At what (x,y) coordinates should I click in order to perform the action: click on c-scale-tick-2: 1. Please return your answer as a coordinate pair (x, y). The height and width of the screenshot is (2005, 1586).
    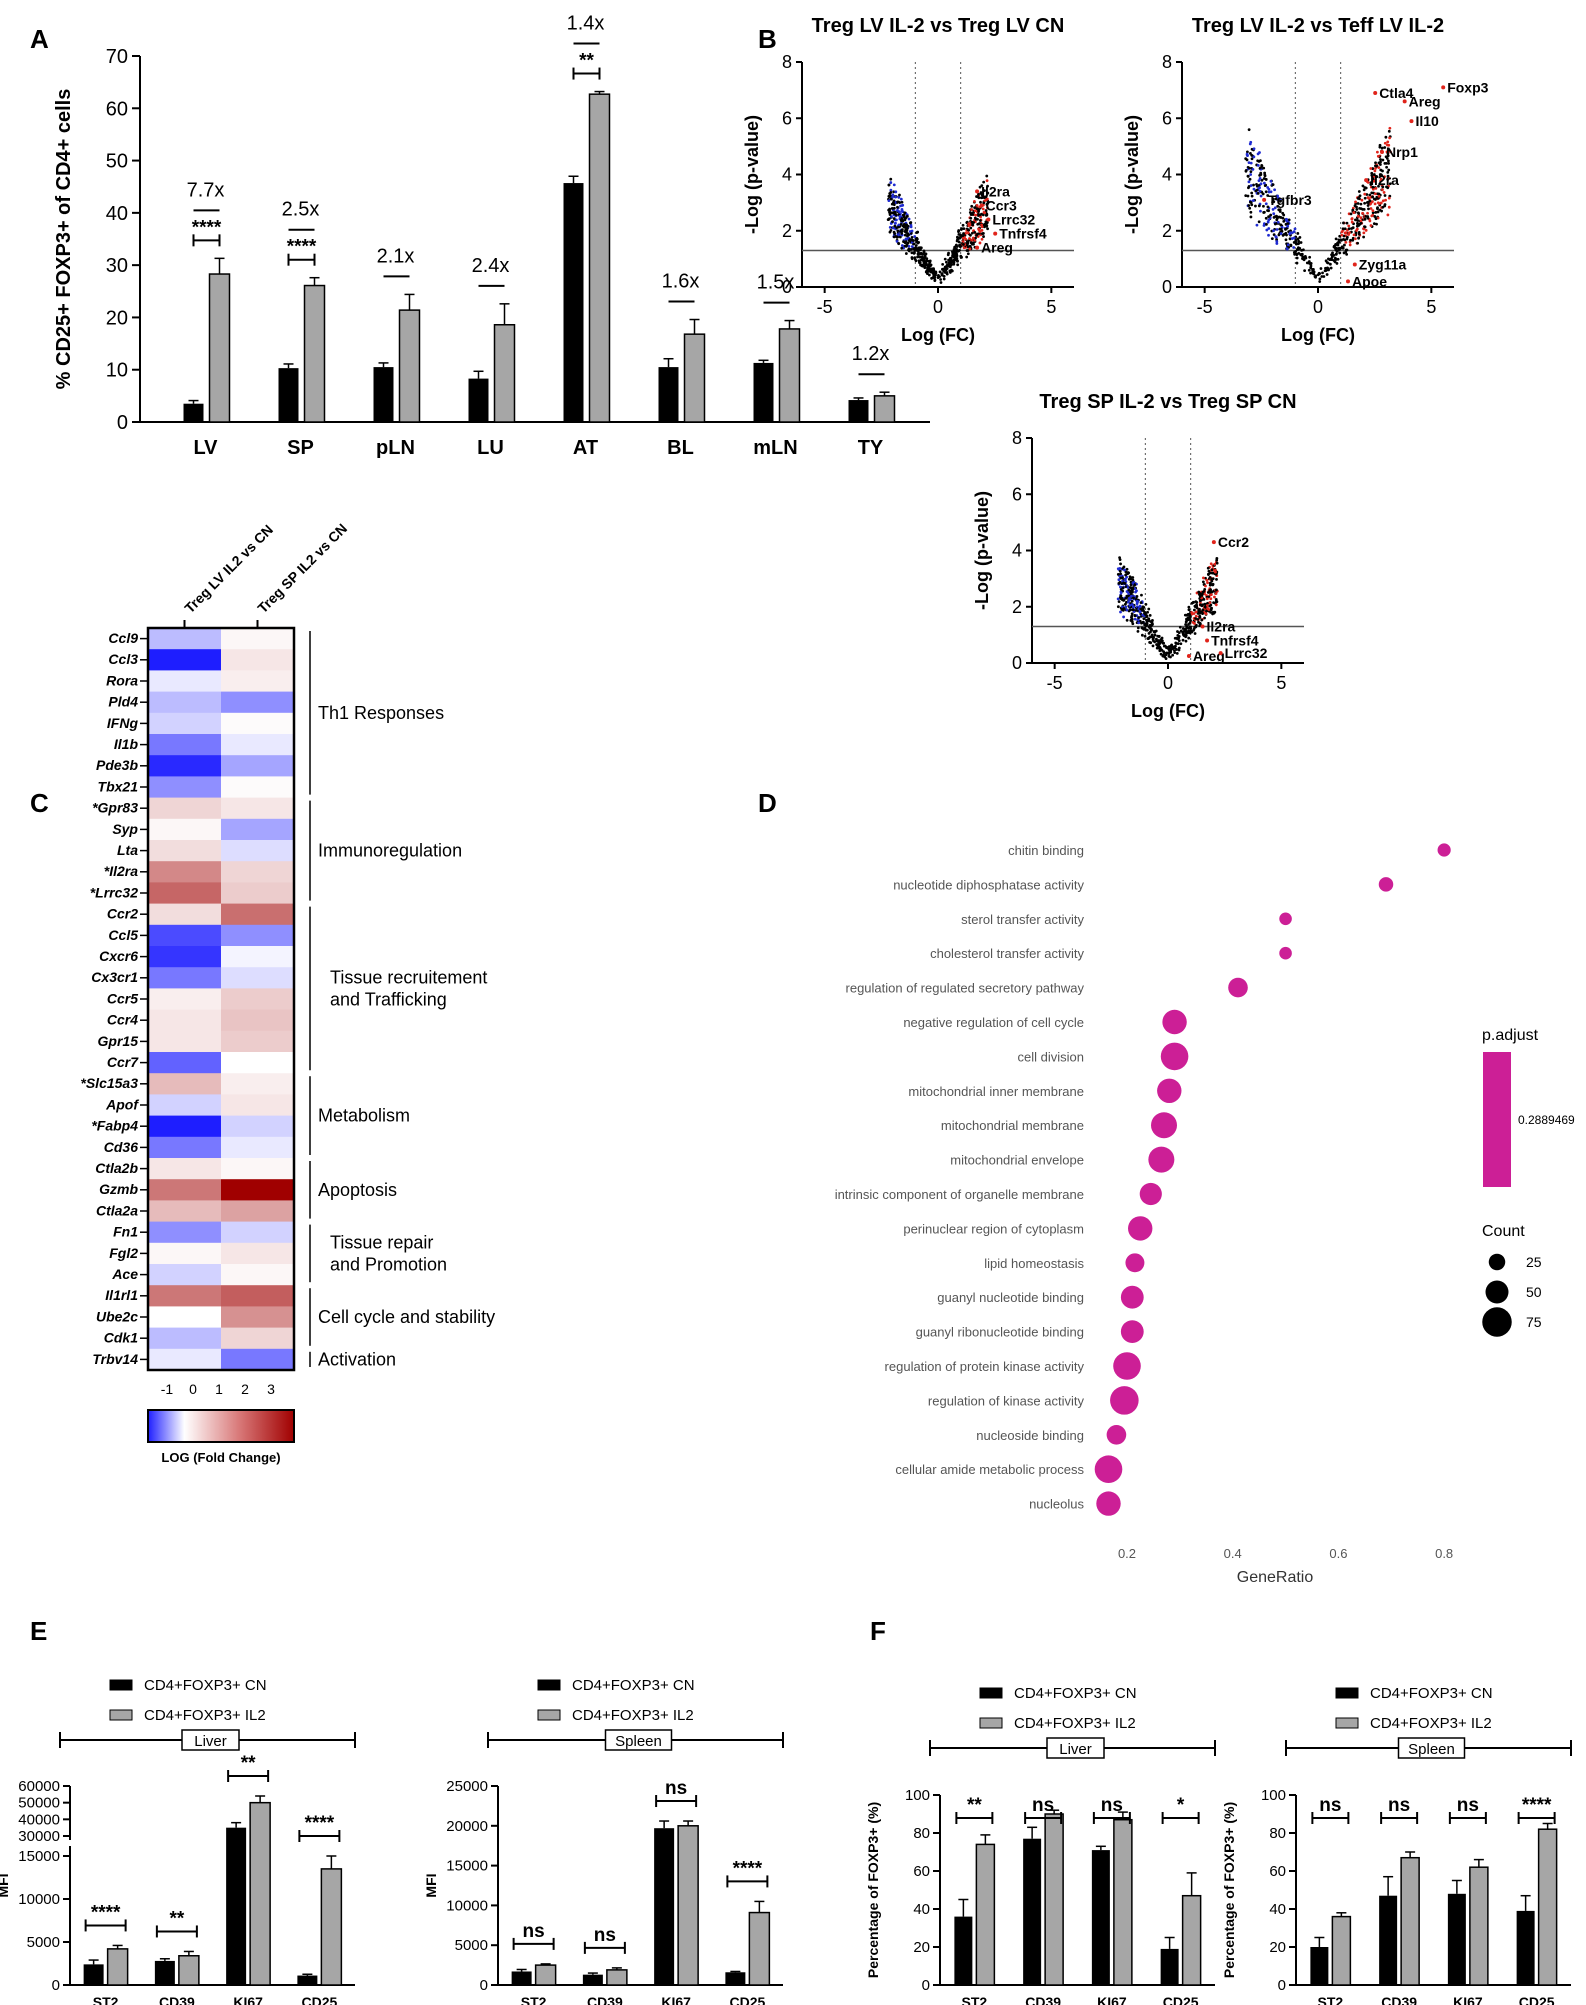
    Looking at the image, I should click on (219, 1389).